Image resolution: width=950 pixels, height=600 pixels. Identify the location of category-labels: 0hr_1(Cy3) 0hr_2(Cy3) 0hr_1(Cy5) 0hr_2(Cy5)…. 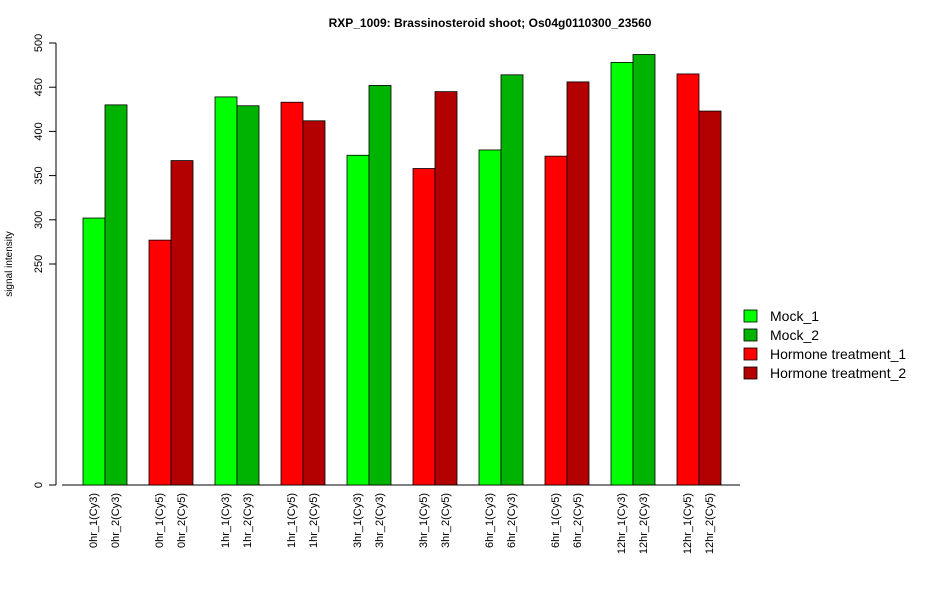
(402, 523).